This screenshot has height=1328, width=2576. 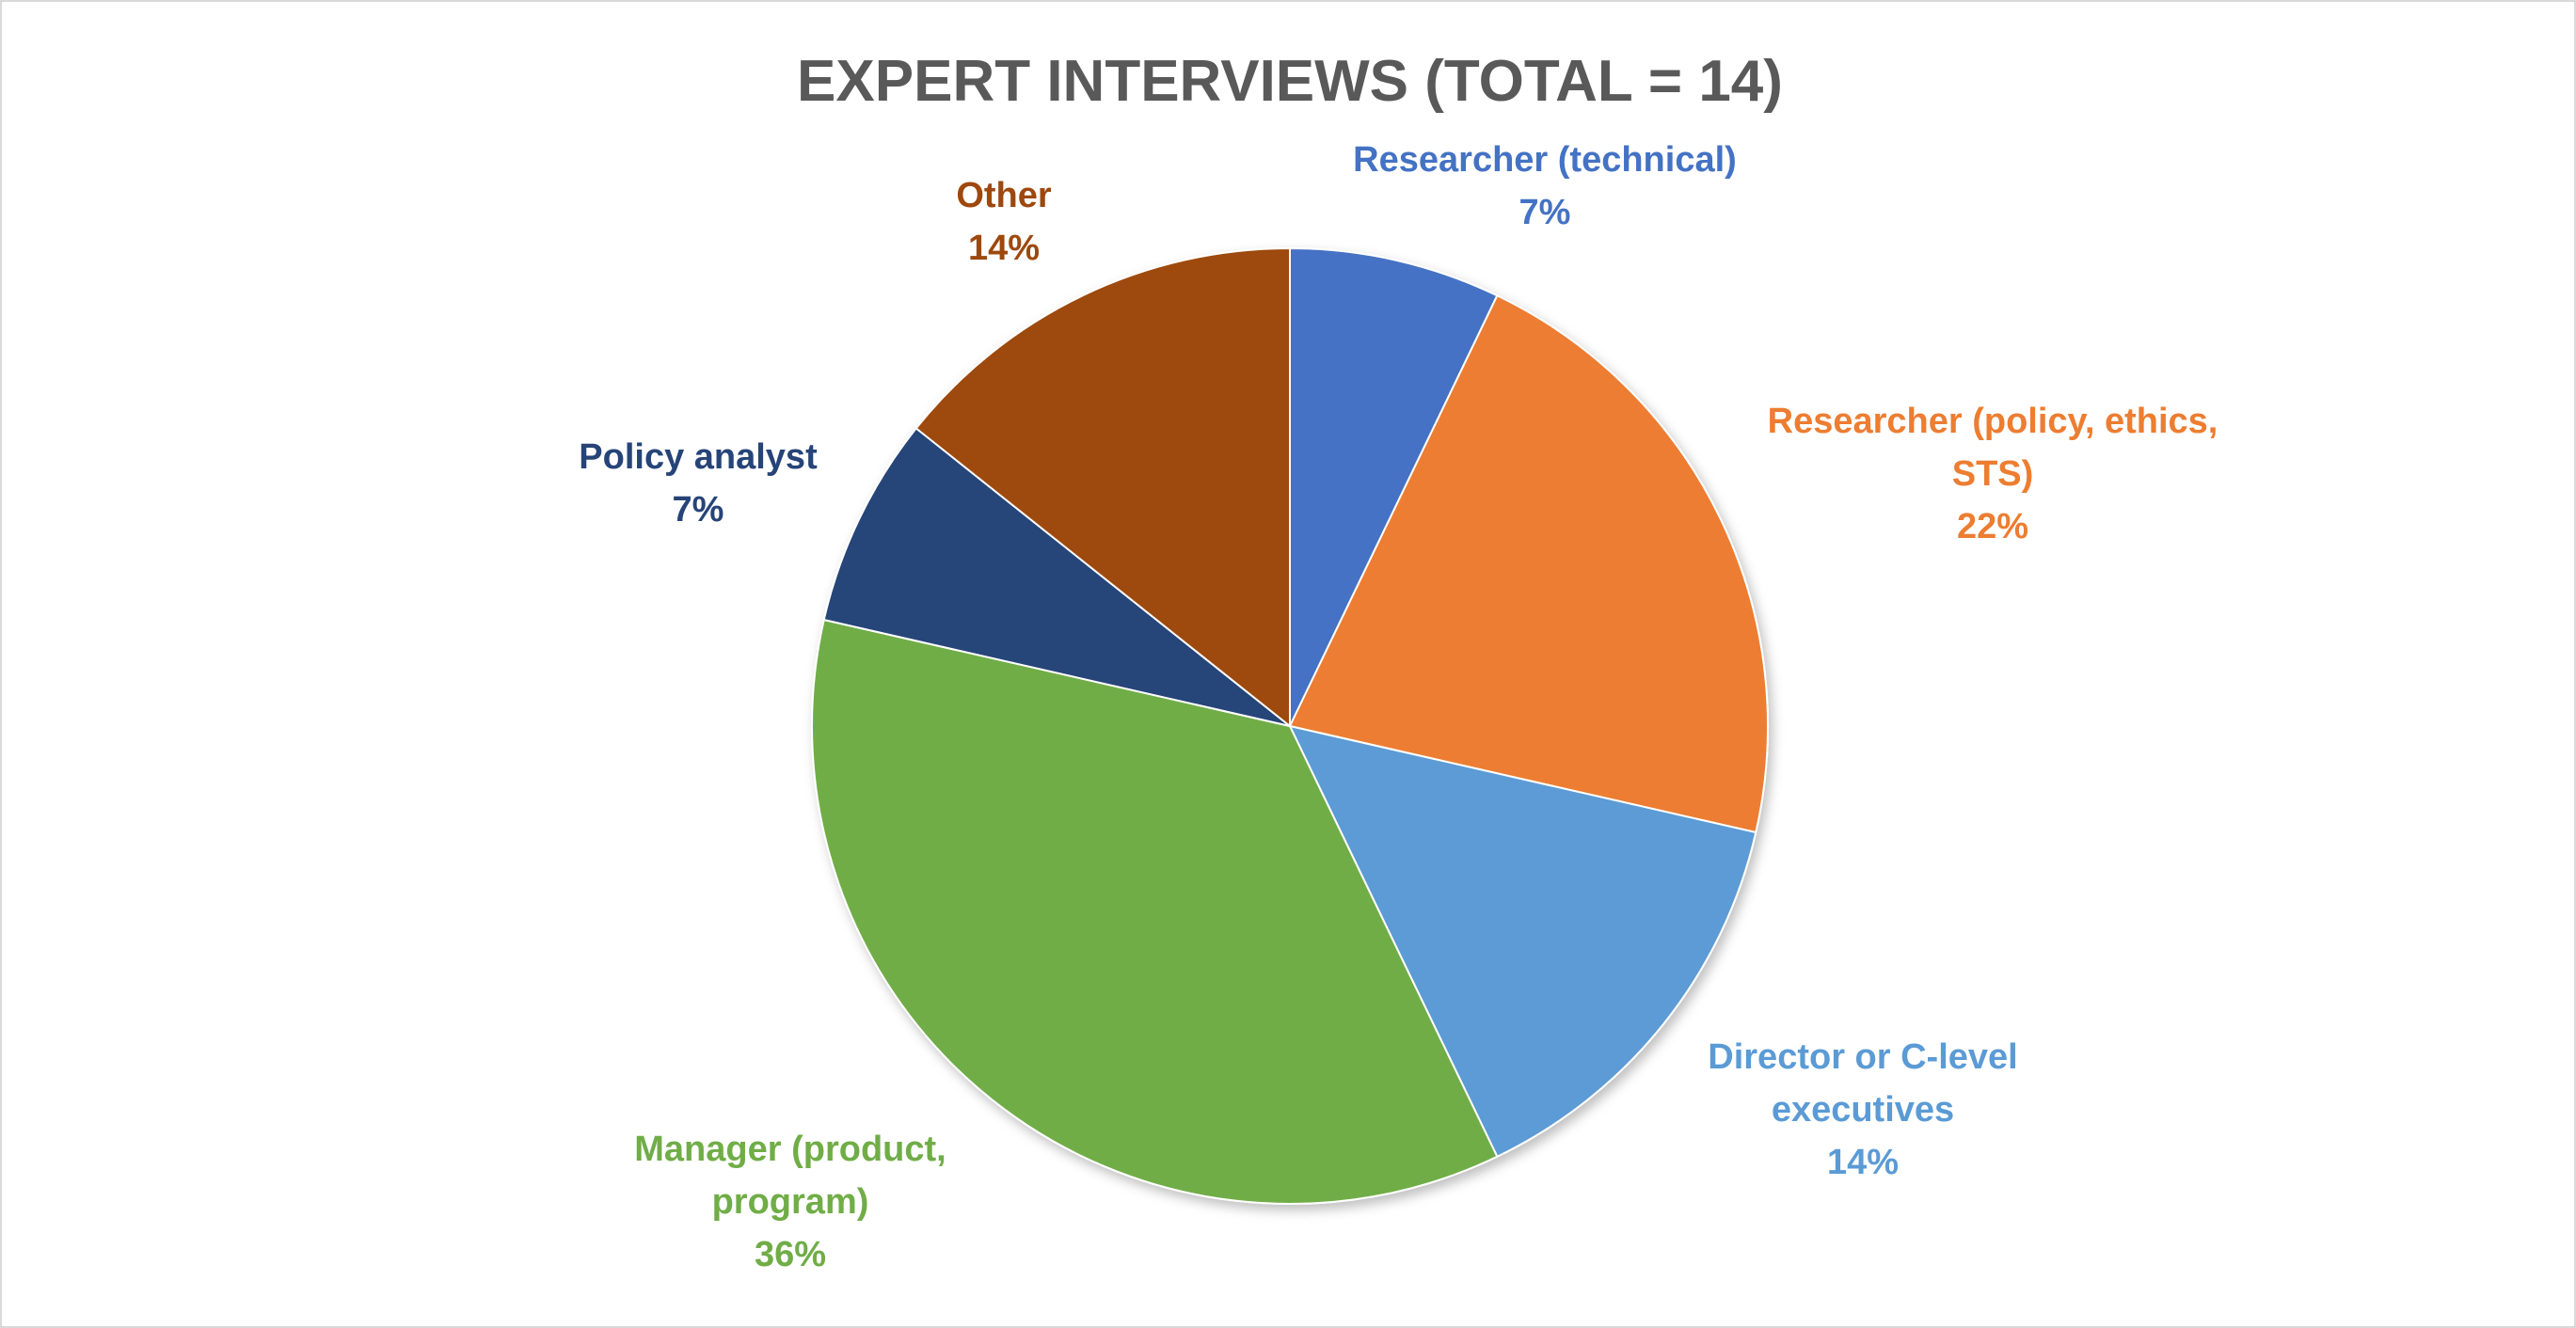 What do you see at coordinates (698, 457) in the screenshot?
I see `slice-category: Policy analyst` at bounding box center [698, 457].